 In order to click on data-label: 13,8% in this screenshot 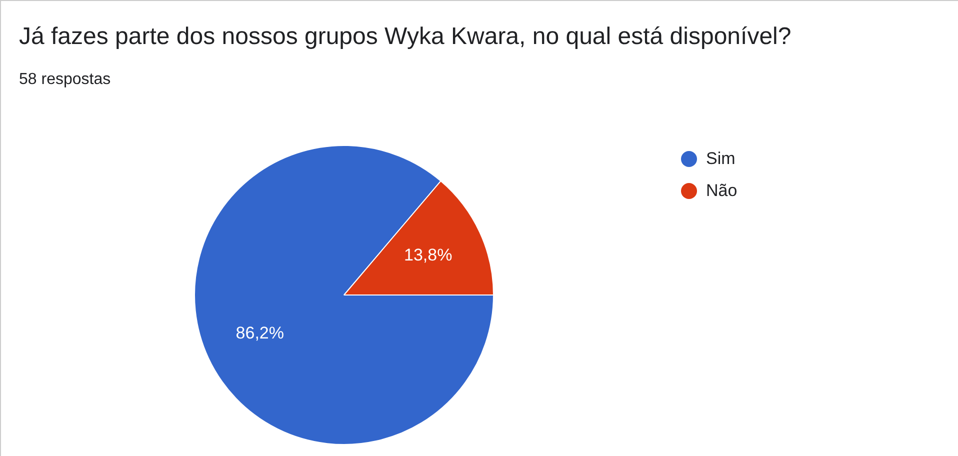, I will do `click(428, 255)`.